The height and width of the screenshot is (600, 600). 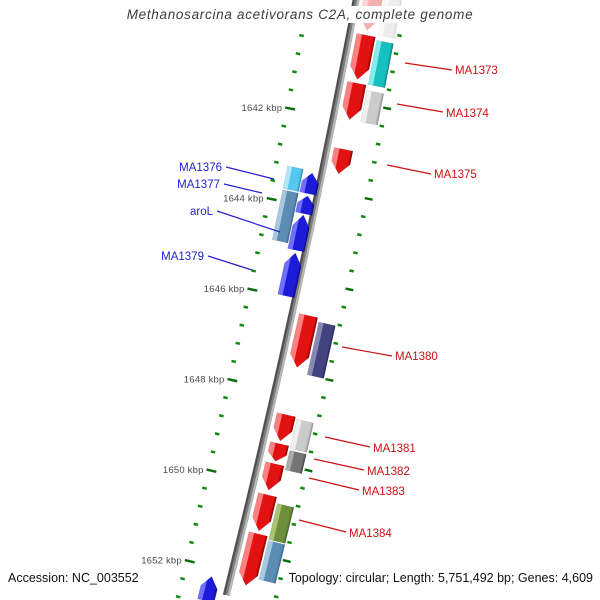 I want to click on leader-line-MA1384, so click(x=322, y=526).